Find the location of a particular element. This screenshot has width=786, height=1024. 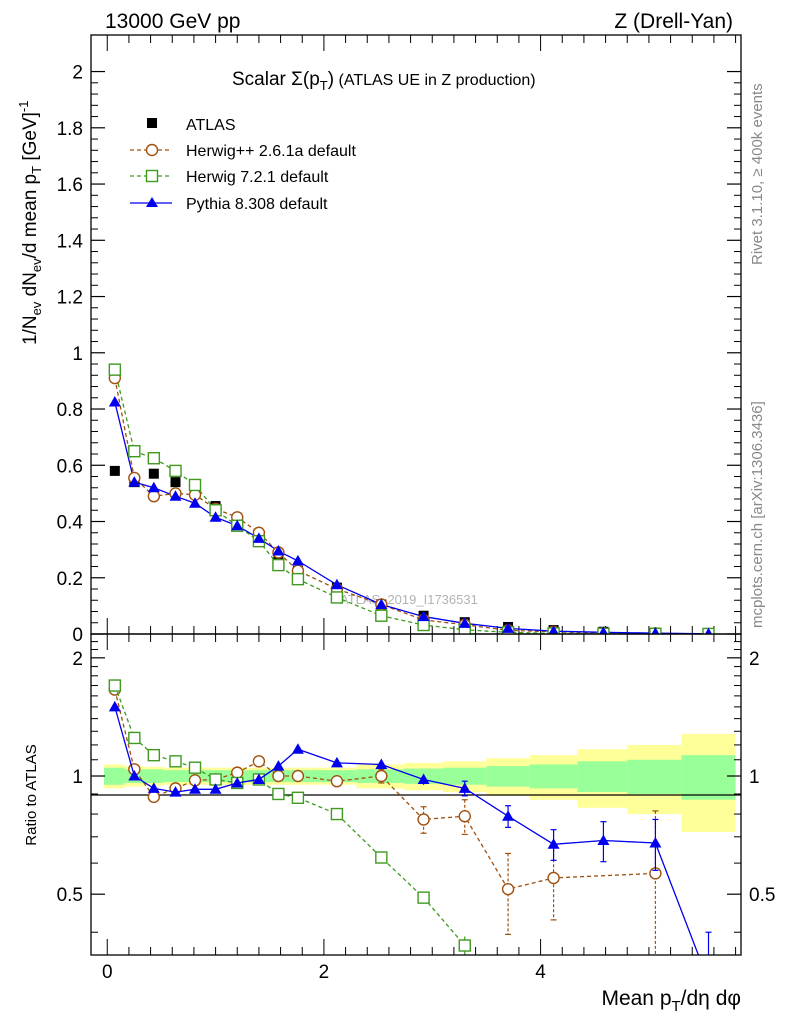

main-y-tick-label: 0.2 is located at coordinates (70, 579).